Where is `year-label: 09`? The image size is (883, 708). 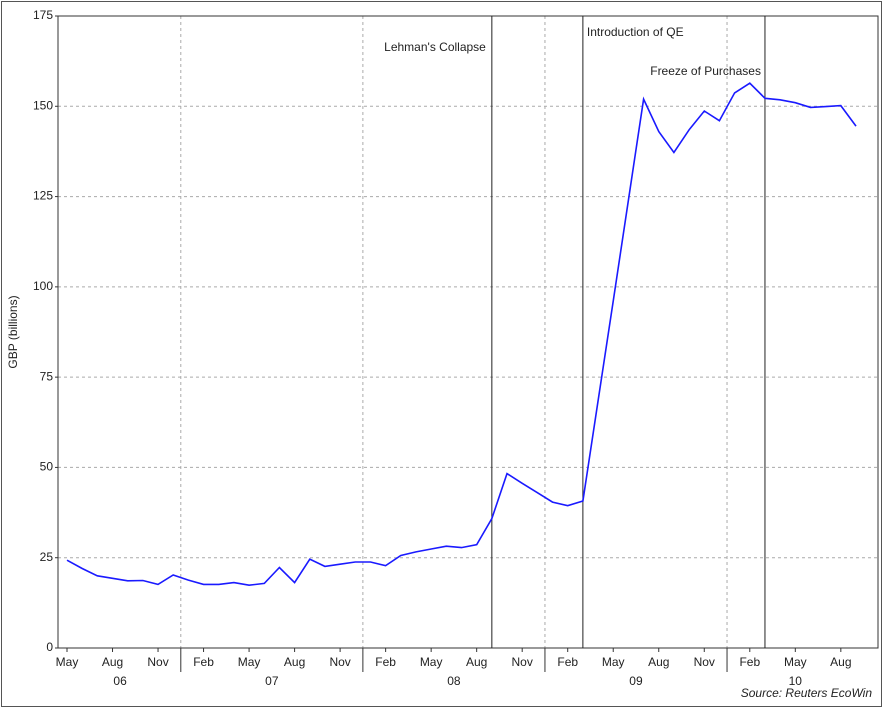 year-label: 09 is located at coordinates (636, 681).